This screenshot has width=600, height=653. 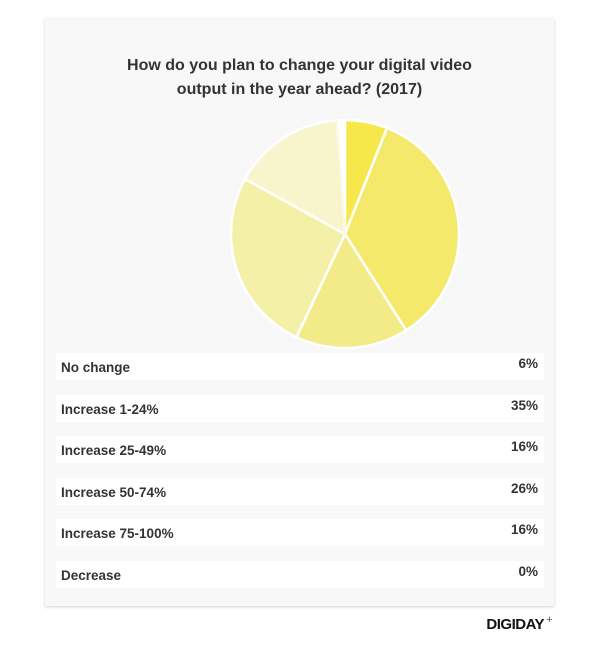 What do you see at coordinates (295, 177) in the screenshot?
I see `pie-slice-increase-75-100-` at bounding box center [295, 177].